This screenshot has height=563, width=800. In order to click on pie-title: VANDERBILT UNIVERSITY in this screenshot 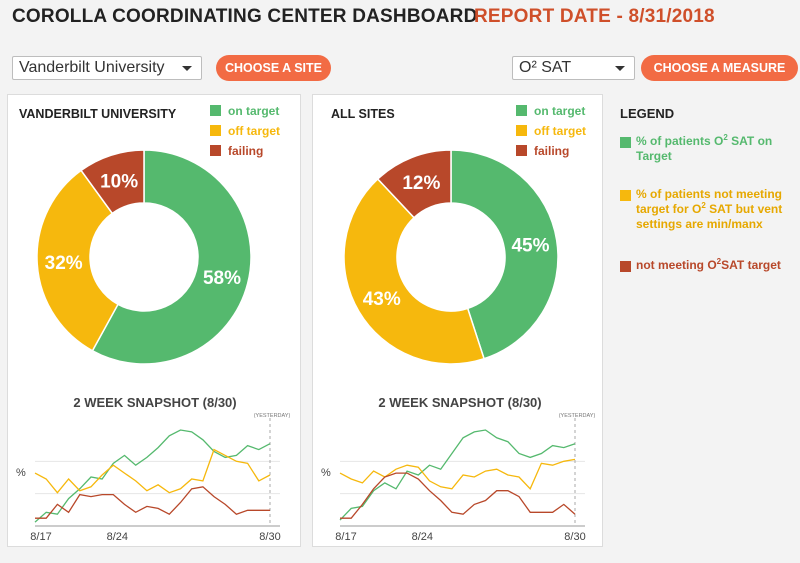, I will do `click(98, 114)`.